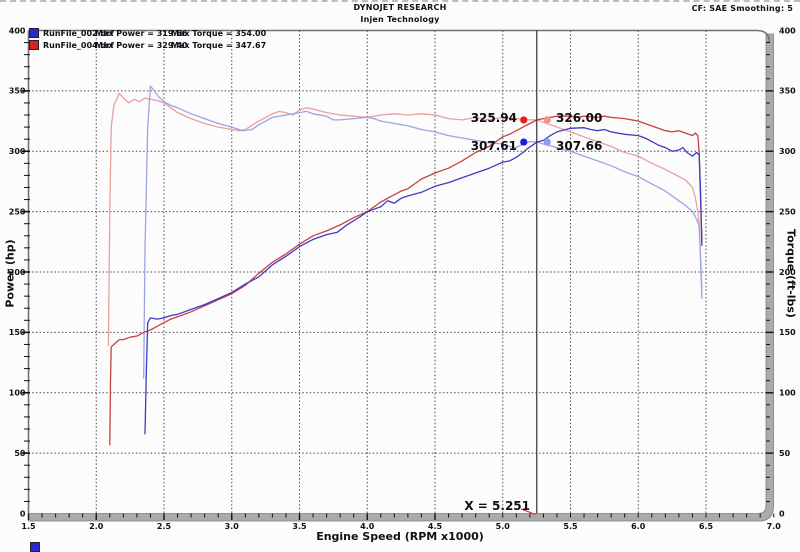 The image size is (800, 552). Describe the element at coordinates (400, 1) in the screenshot. I see `top-window-edge` at that location.